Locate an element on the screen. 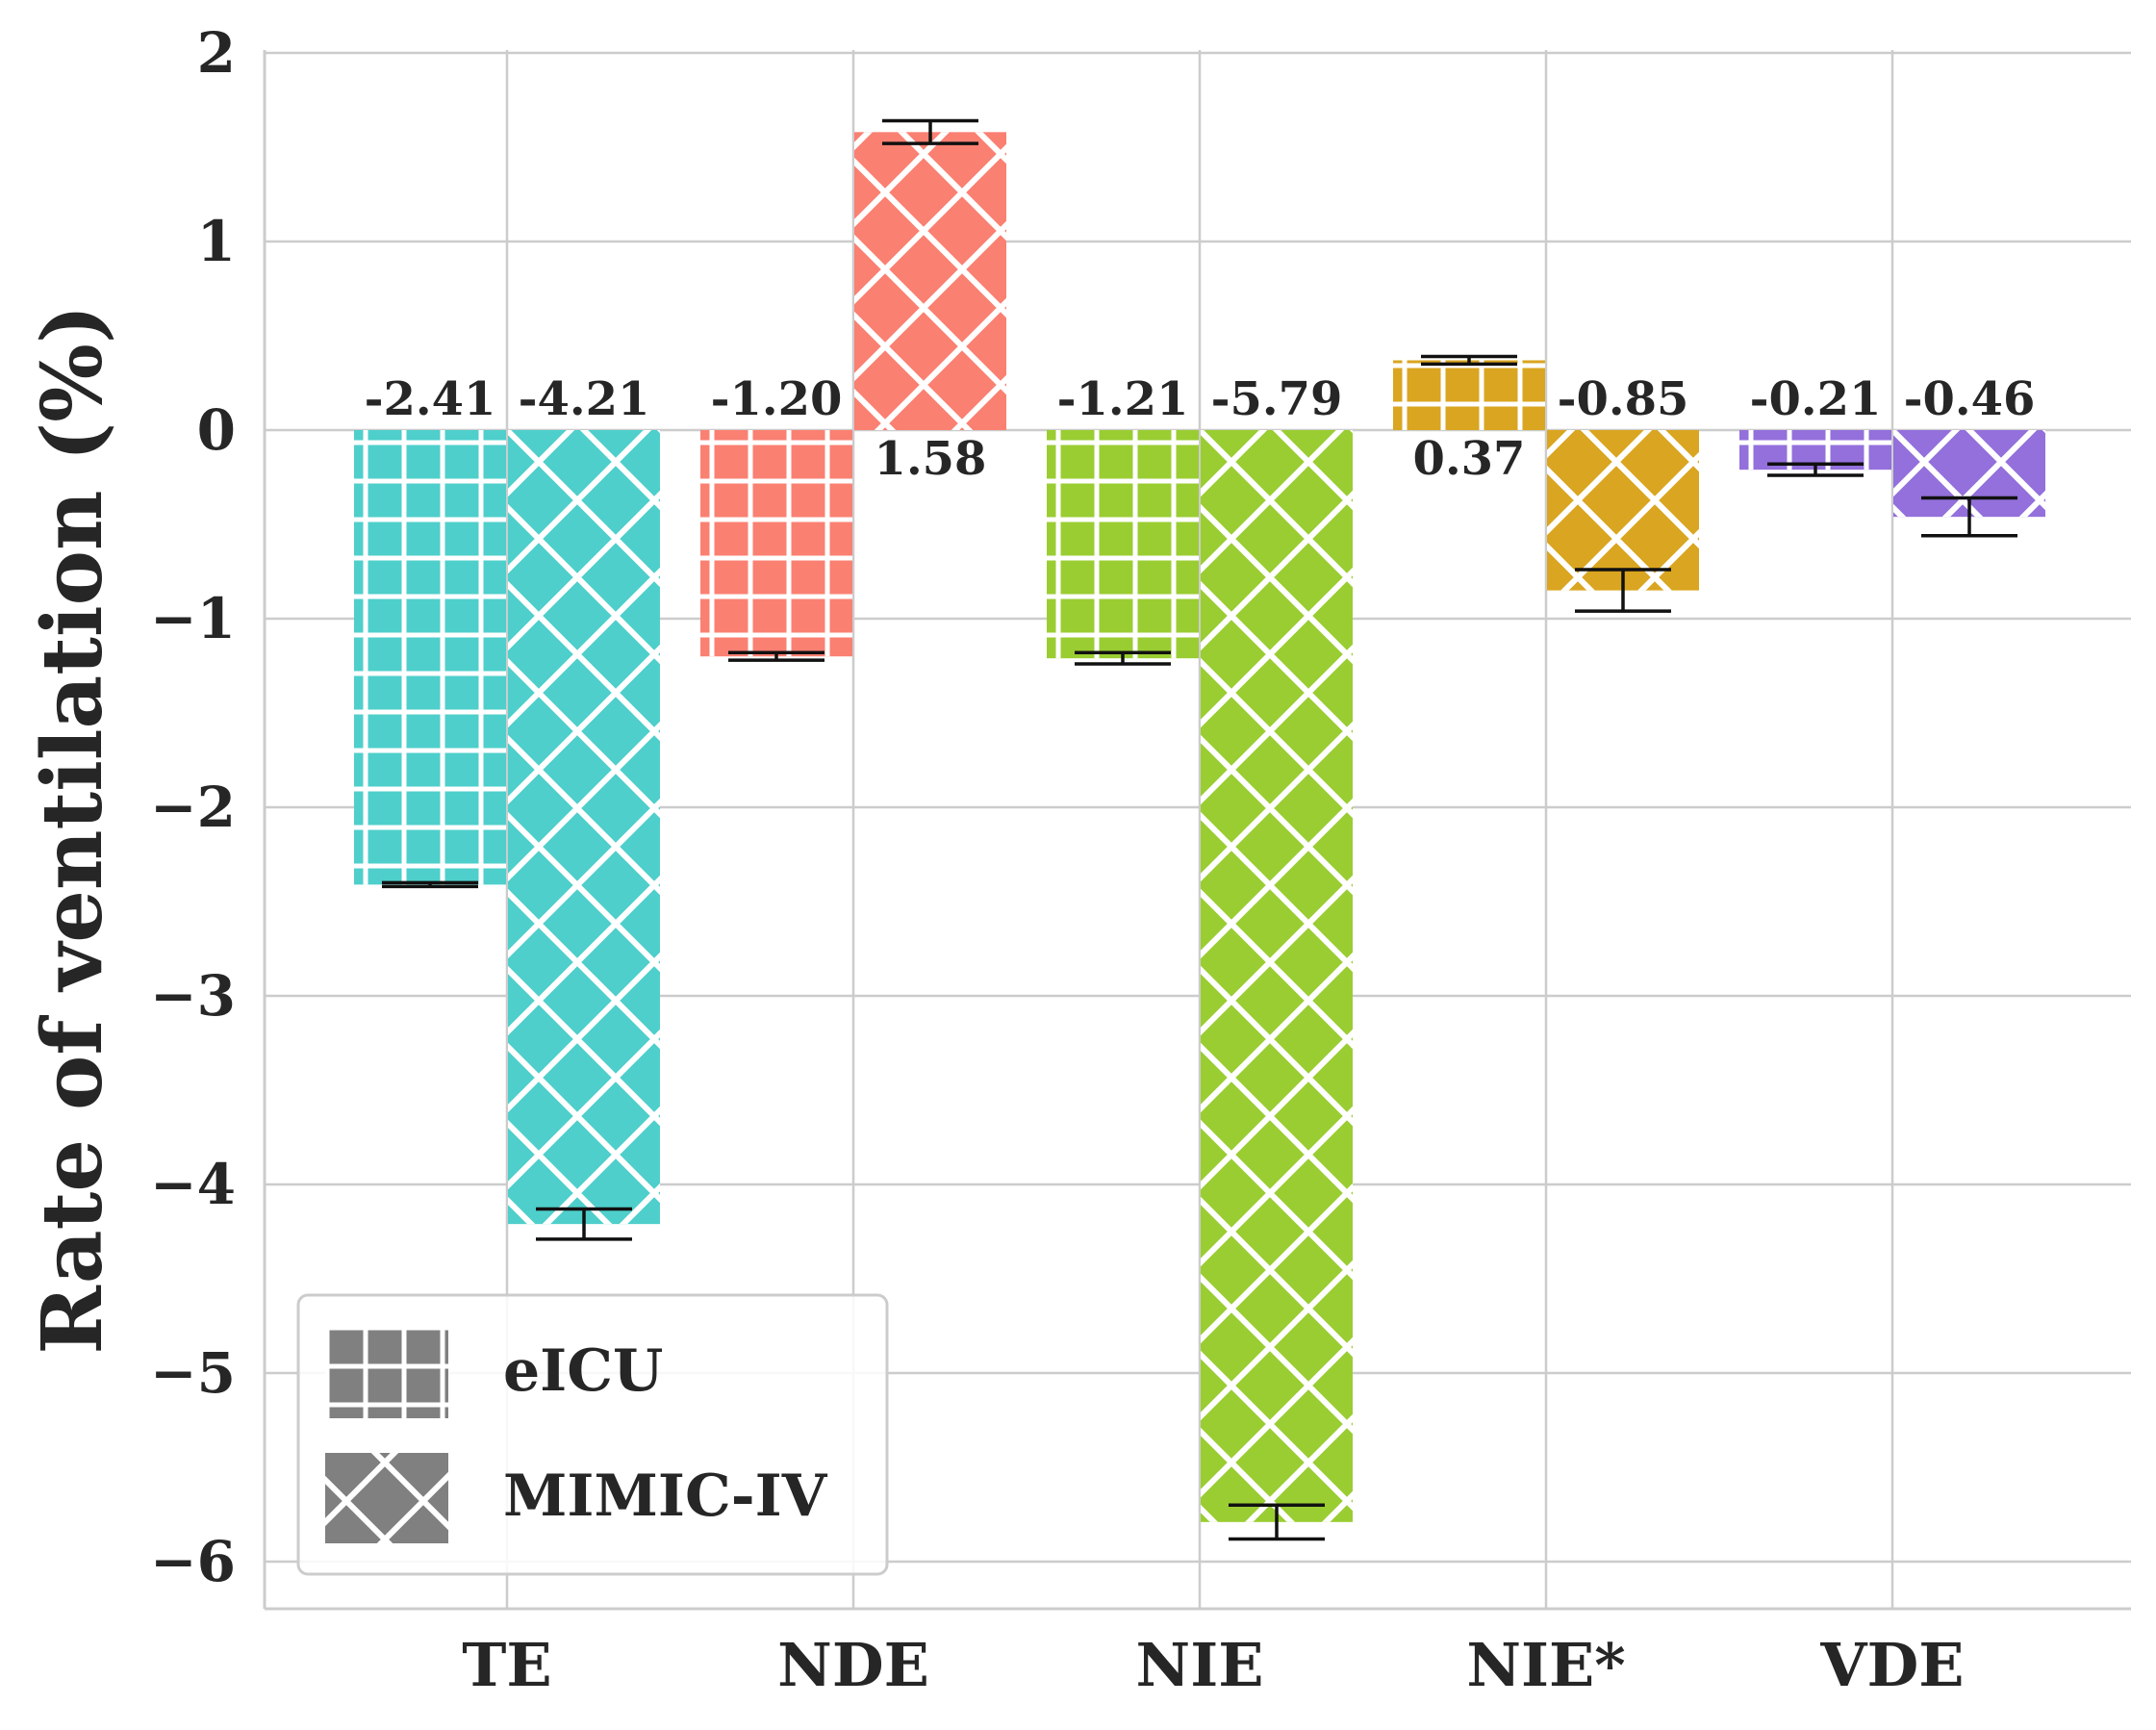  legend-label: eICU is located at coordinates (583, 1371).